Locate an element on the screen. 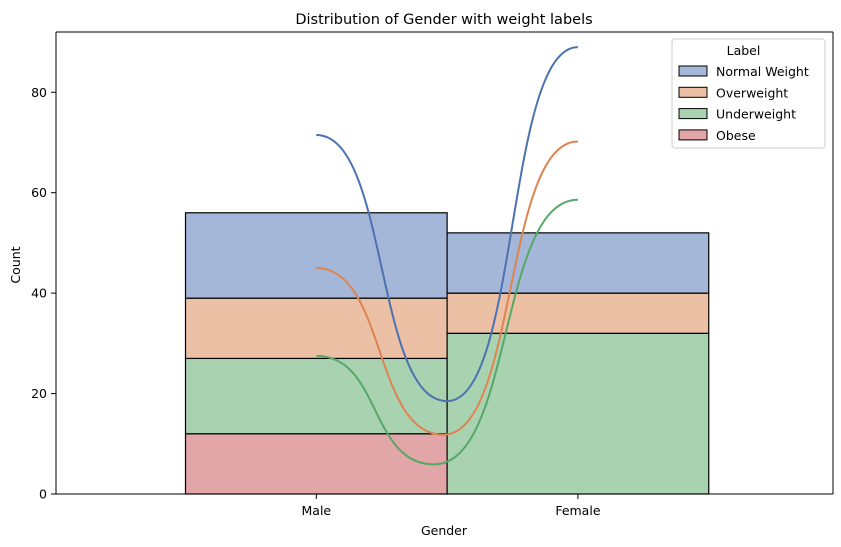 This screenshot has height=547, width=841. y-tick-label: 0 is located at coordinates (43, 494).